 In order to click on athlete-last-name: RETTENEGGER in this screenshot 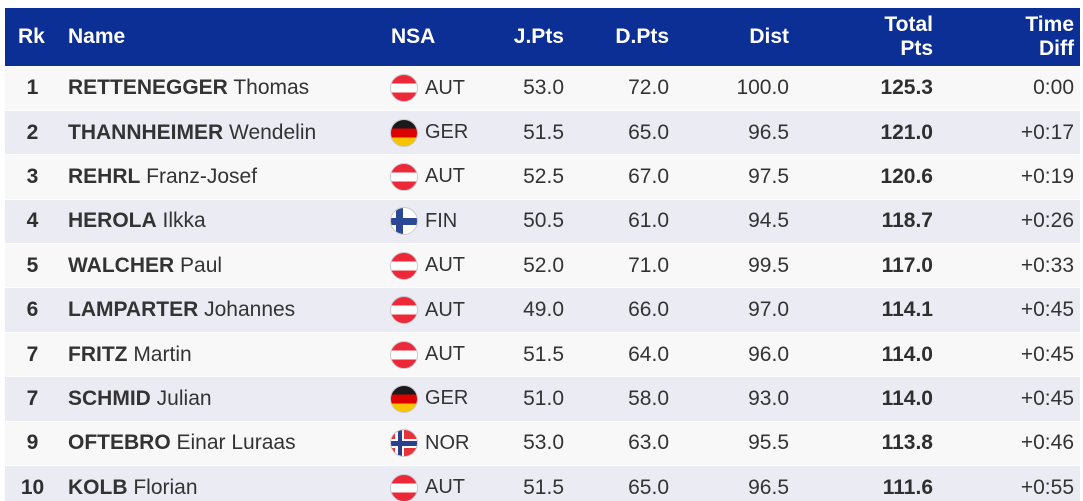, I will do `click(148, 88)`.